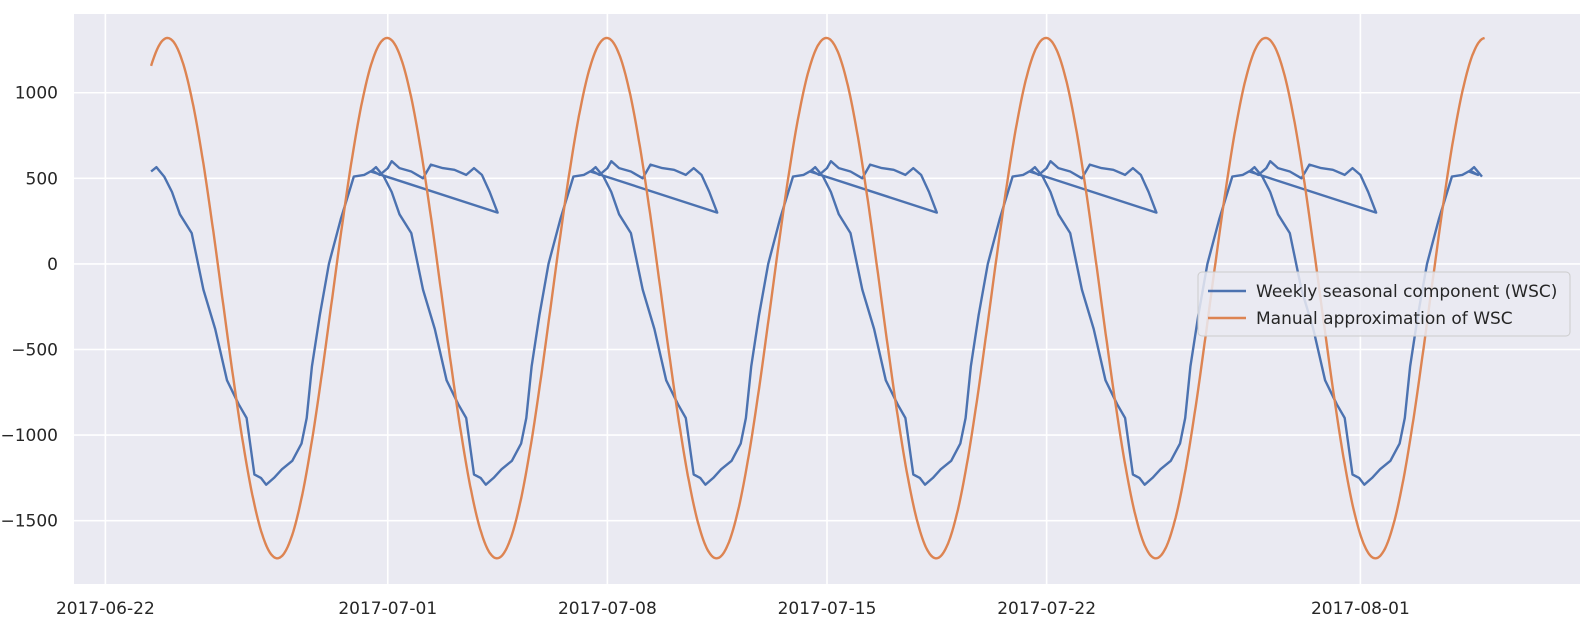 This screenshot has height=640, width=1596. Describe the element at coordinates (1384, 319) in the screenshot. I see `legend-label-manual: Manual approximation of WSC` at that location.